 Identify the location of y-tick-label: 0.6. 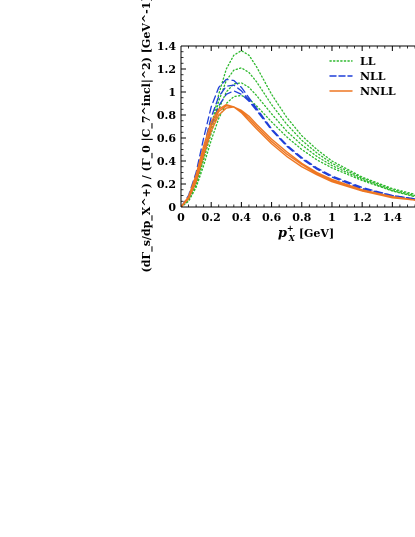
(166, 138).